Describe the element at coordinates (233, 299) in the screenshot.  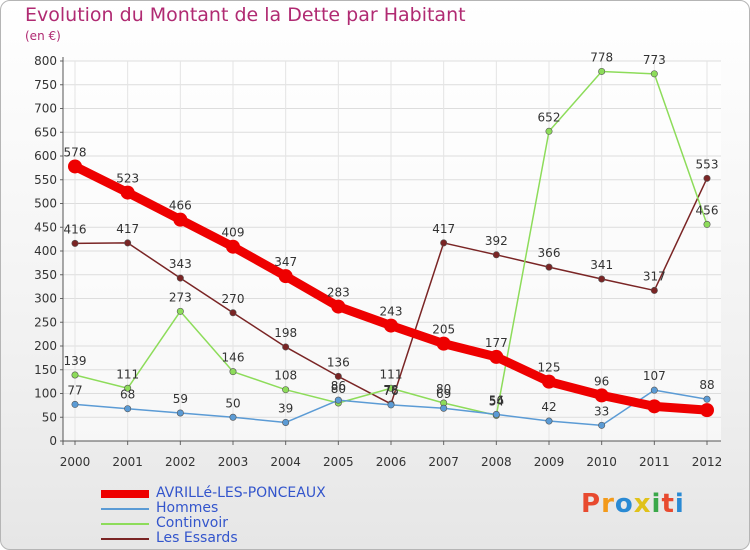
I see `data-label: 270` at that location.